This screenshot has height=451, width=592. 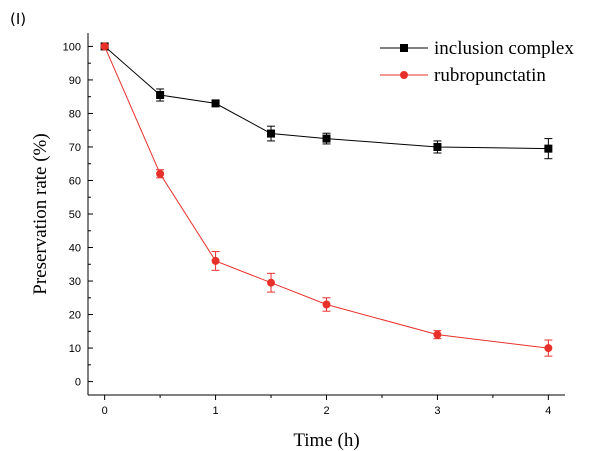 I want to click on y-tick-label: 80, so click(x=75, y=114).